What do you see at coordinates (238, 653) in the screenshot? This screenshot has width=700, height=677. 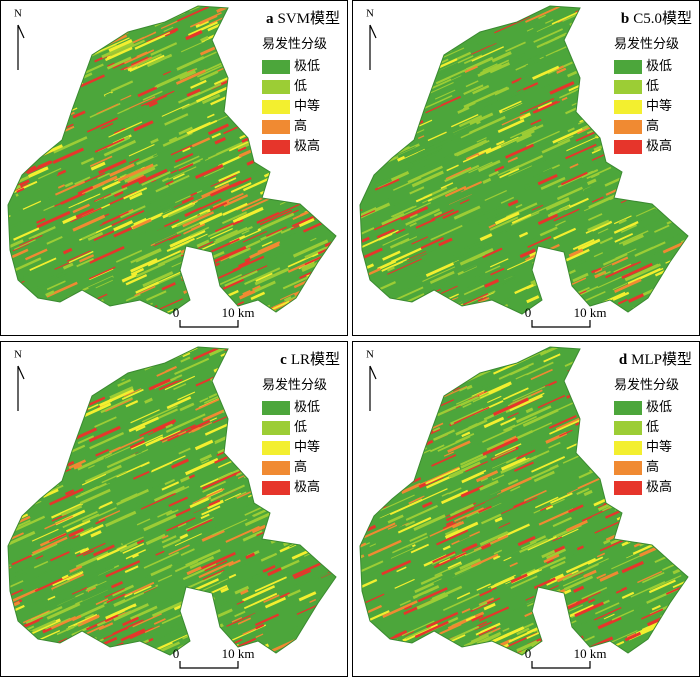 I see `scale-end: 10 km` at bounding box center [238, 653].